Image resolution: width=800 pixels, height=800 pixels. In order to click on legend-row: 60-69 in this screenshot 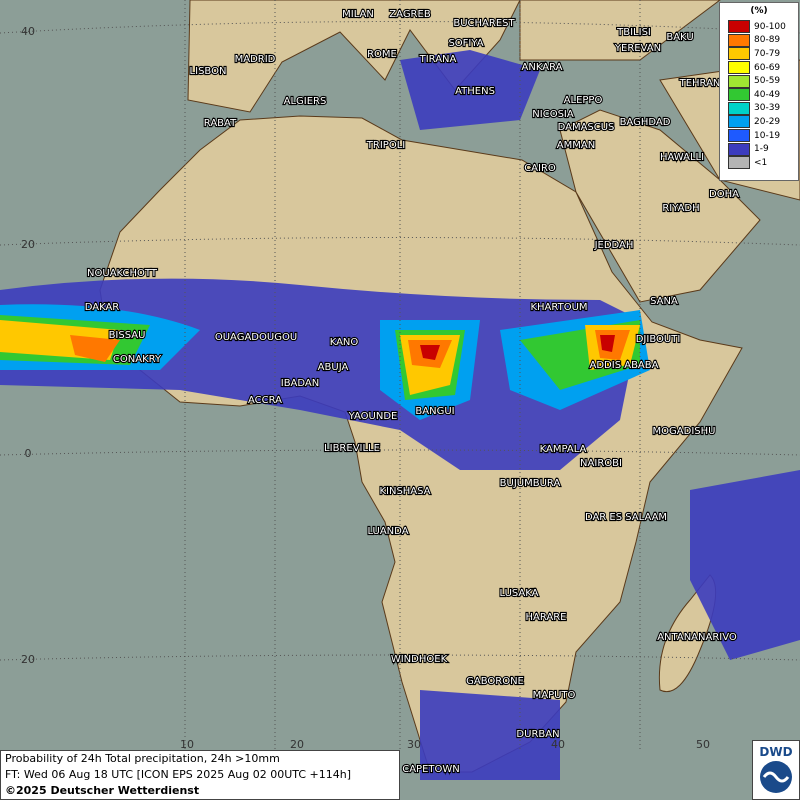, I will do `click(763, 68)`.